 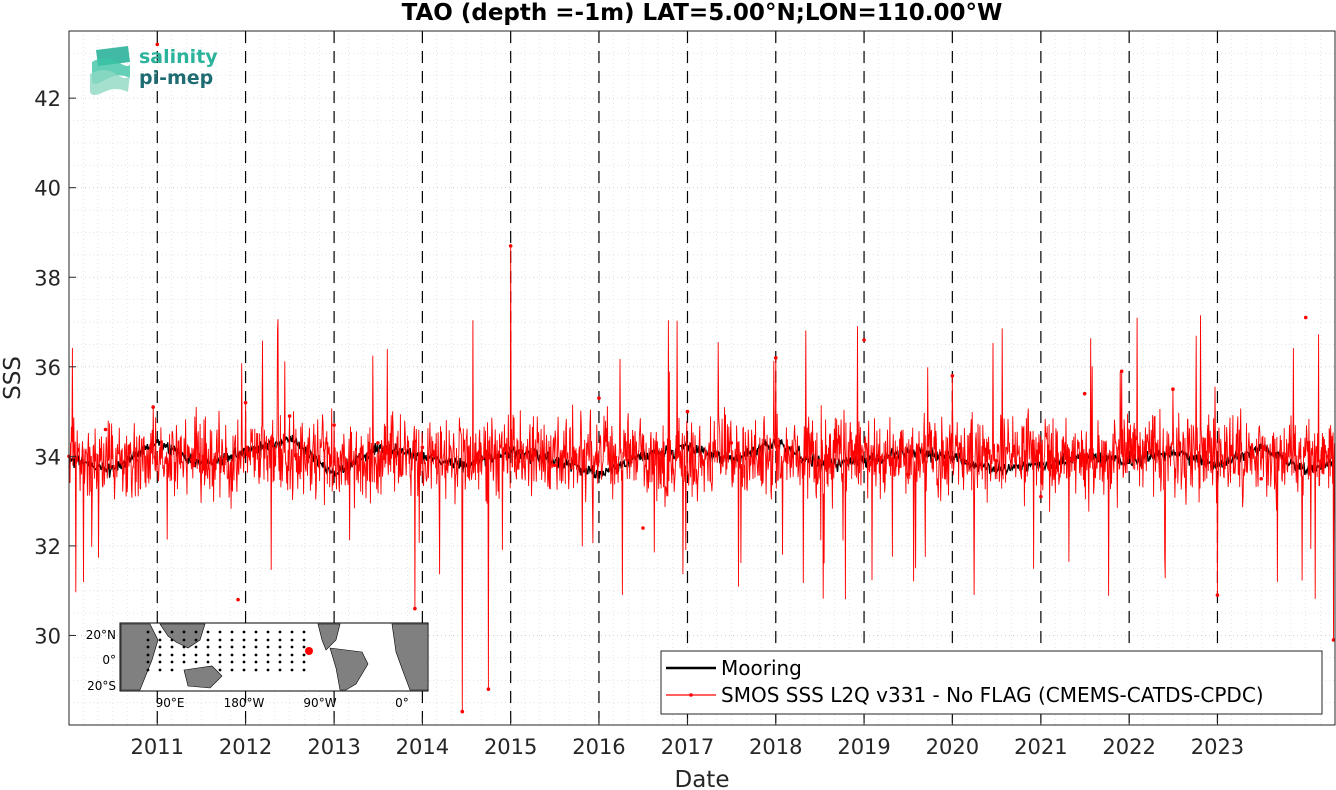 I want to click on inset-map: 20°N 0° 20°S 90°E 180°W 90°W 0°, so click(x=257, y=666).